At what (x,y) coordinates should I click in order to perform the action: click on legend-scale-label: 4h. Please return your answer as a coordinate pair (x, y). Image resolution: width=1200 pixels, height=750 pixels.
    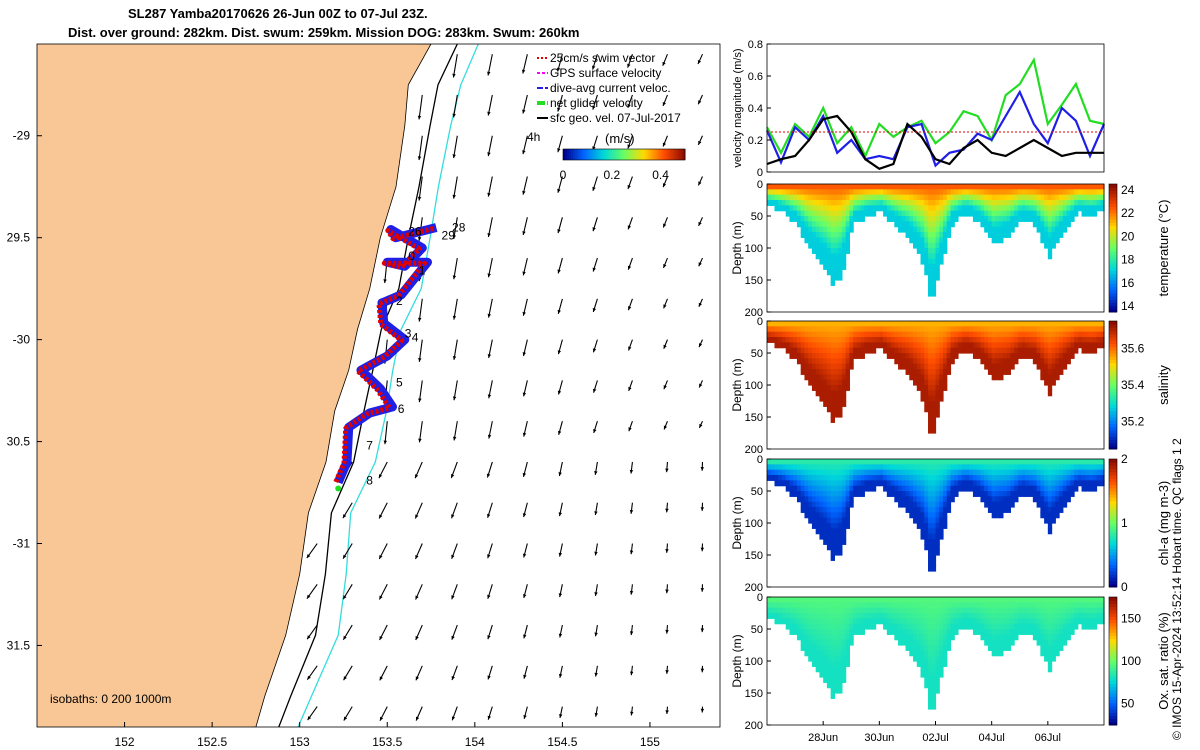
    Looking at the image, I should click on (533, 137).